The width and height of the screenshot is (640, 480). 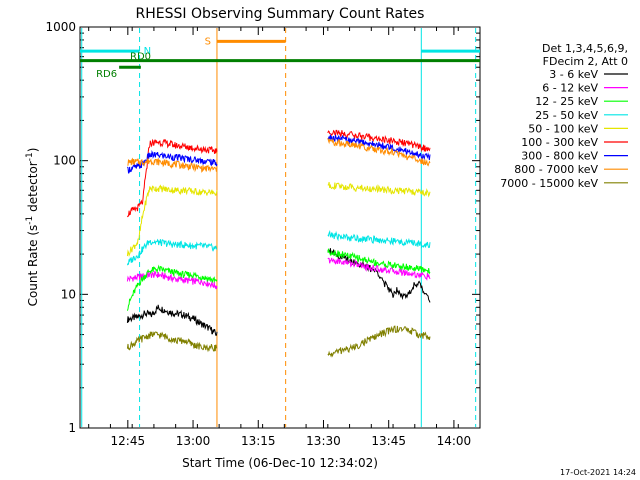 What do you see at coordinates (323, 441) in the screenshot?
I see `x-tick-label: 13:30` at bounding box center [323, 441].